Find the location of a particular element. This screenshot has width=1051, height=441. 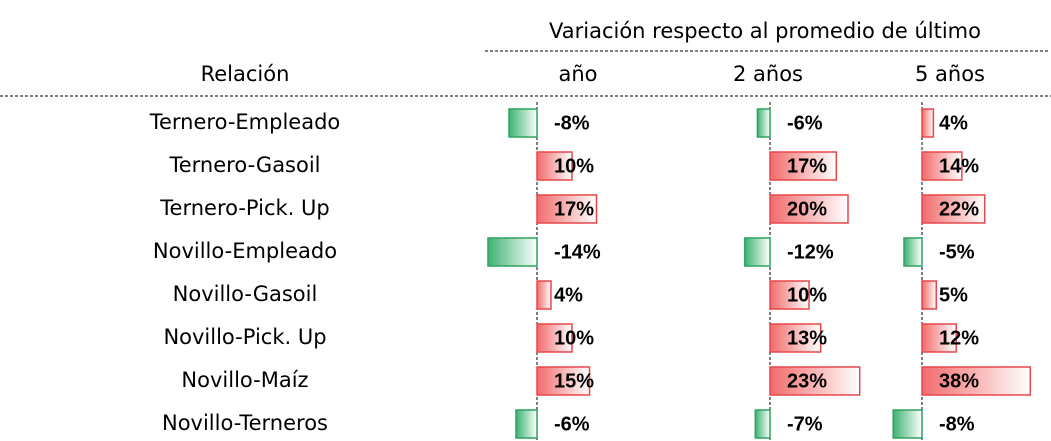

value-label: -14% is located at coordinates (577, 252).